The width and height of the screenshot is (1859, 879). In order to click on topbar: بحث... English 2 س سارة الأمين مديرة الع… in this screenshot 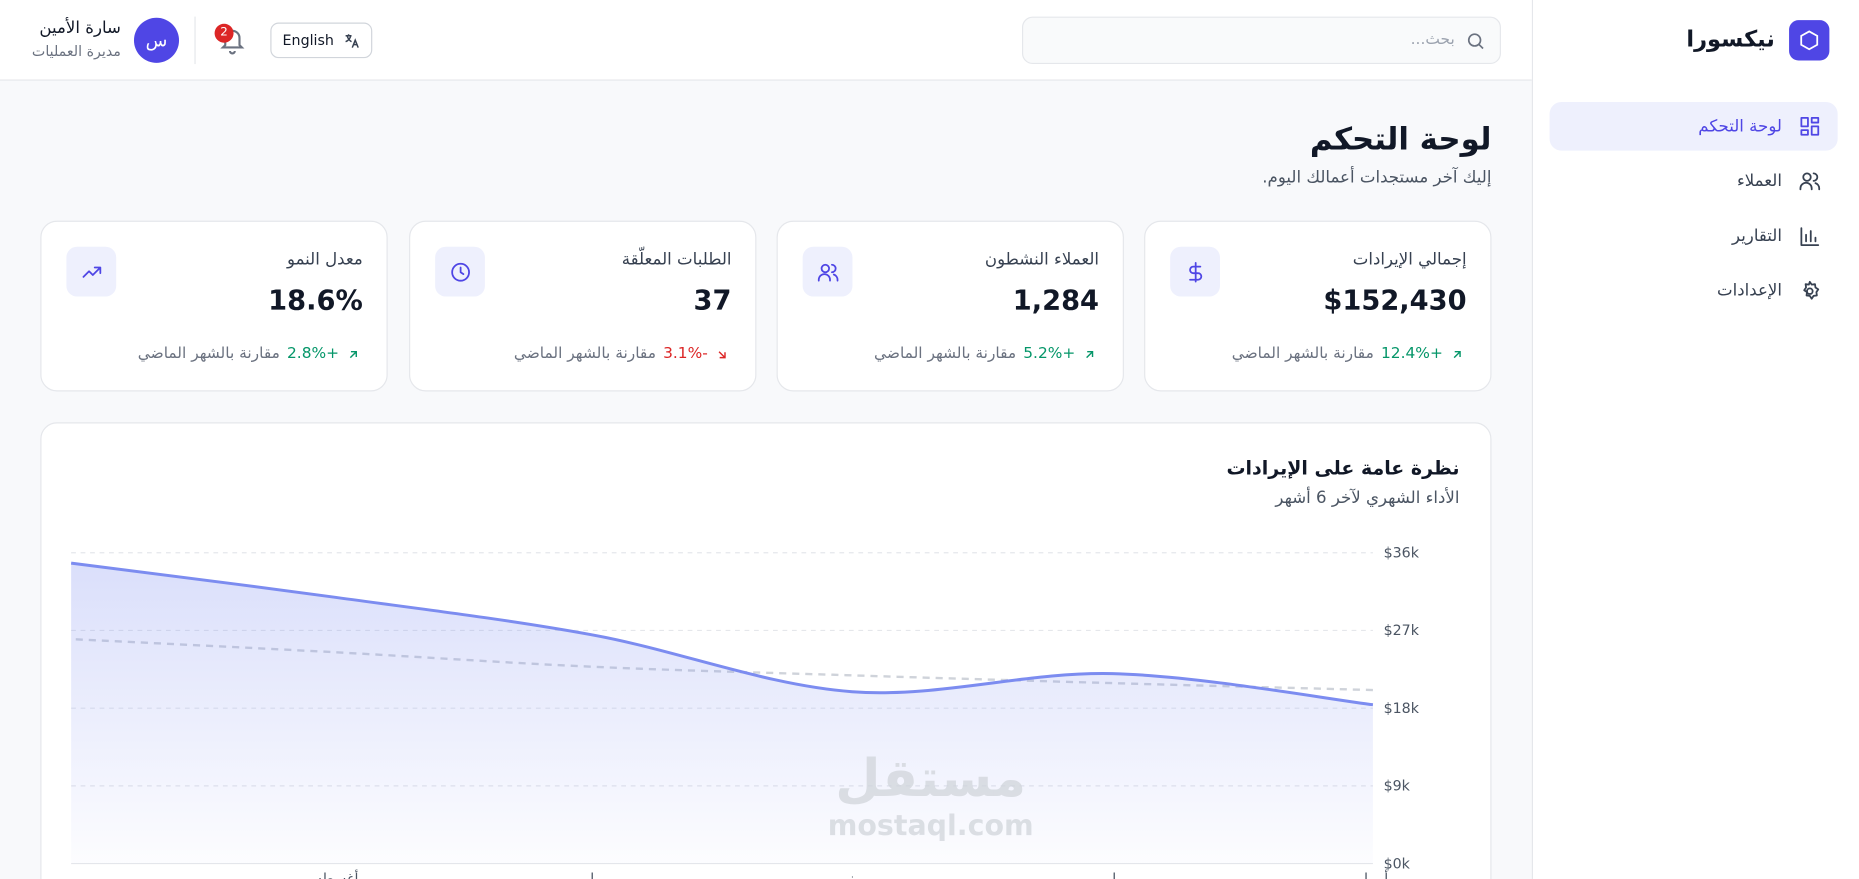, I will do `click(766, 40)`.